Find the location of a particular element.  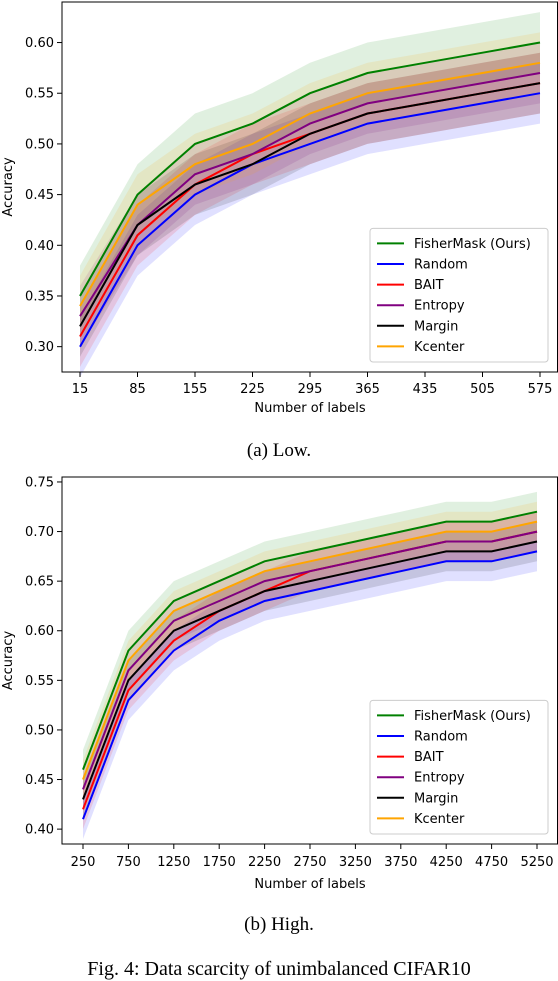

x-tick-label: 365 is located at coordinates (367, 389).